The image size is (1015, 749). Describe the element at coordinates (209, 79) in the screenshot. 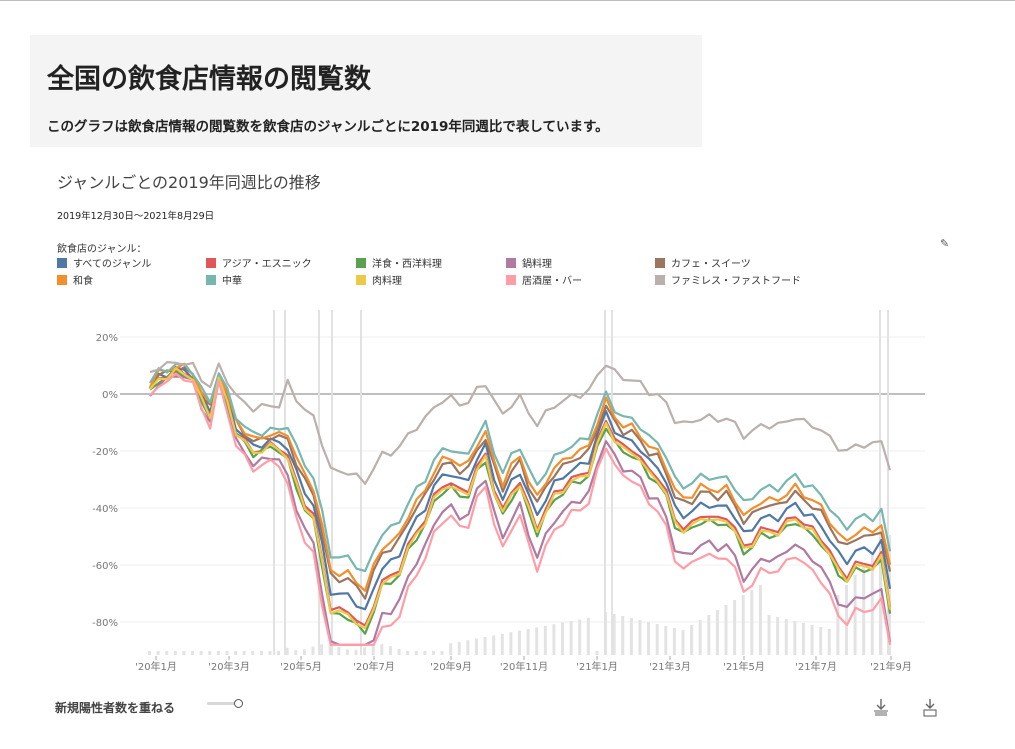

I see `page-title: 全国の飲食店情報の閲覧数` at that location.